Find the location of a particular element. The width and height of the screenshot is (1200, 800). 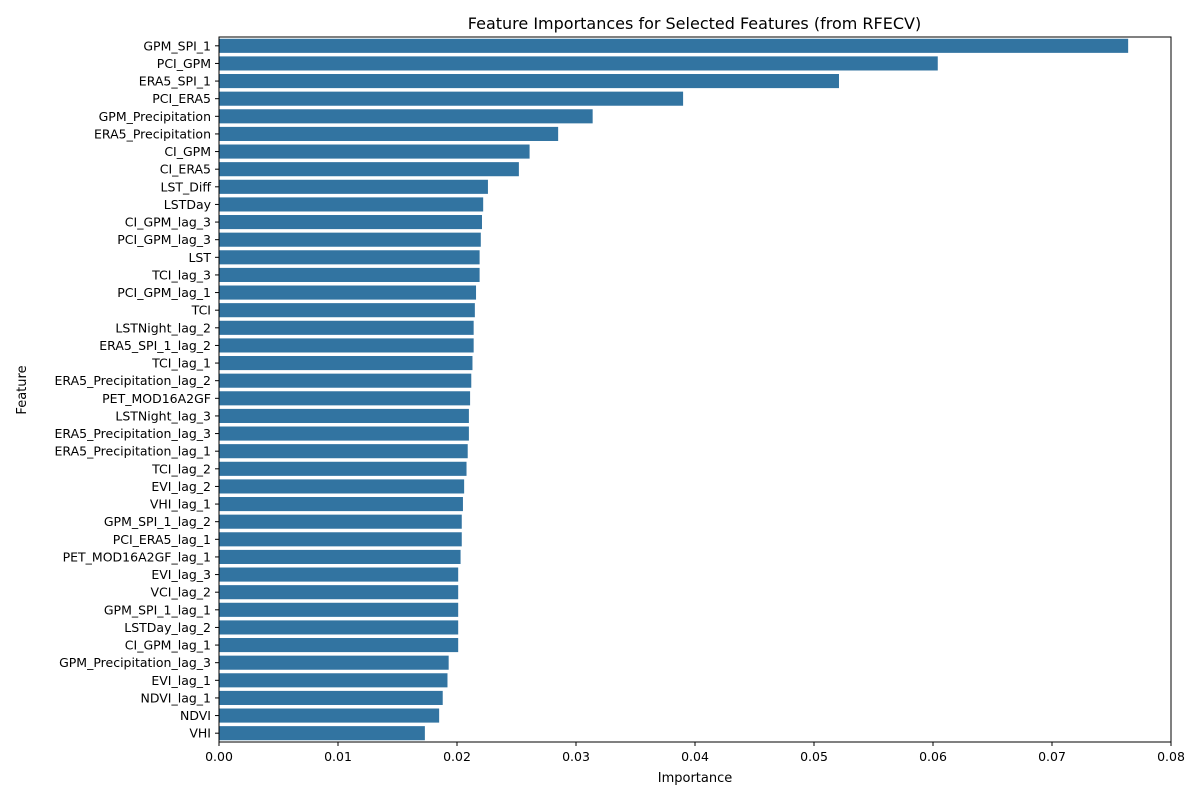

y-tick-label: PCI_ERA5_lag_1 is located at coordinates (162, 539).